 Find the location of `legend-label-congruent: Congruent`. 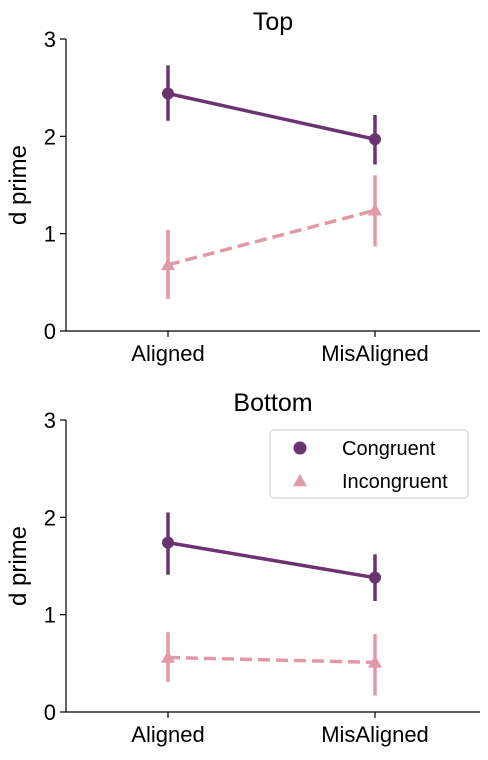

legend-label-congruent: Congruent is located at coordinates (389, 449).